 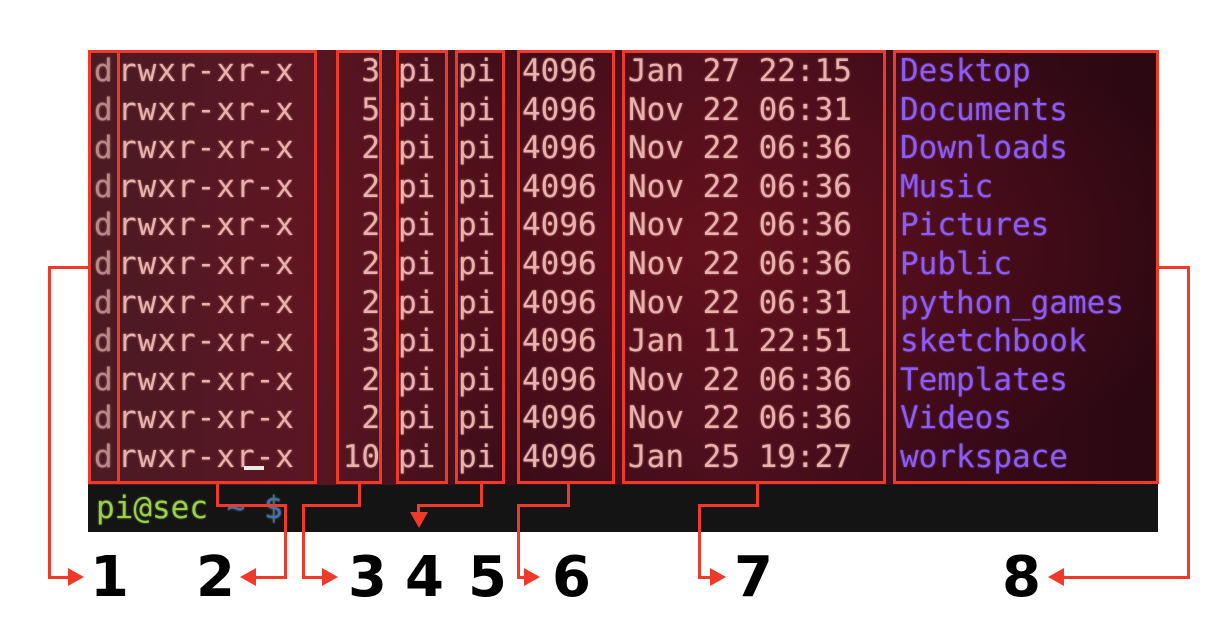 What do you see at coordinates (623, 187) in the screenshot?
I see `listing-row: d rwxr-xr-x 2 pi pi 4096 Nov 22 06:36 Music` at bounding box center [623, 187].